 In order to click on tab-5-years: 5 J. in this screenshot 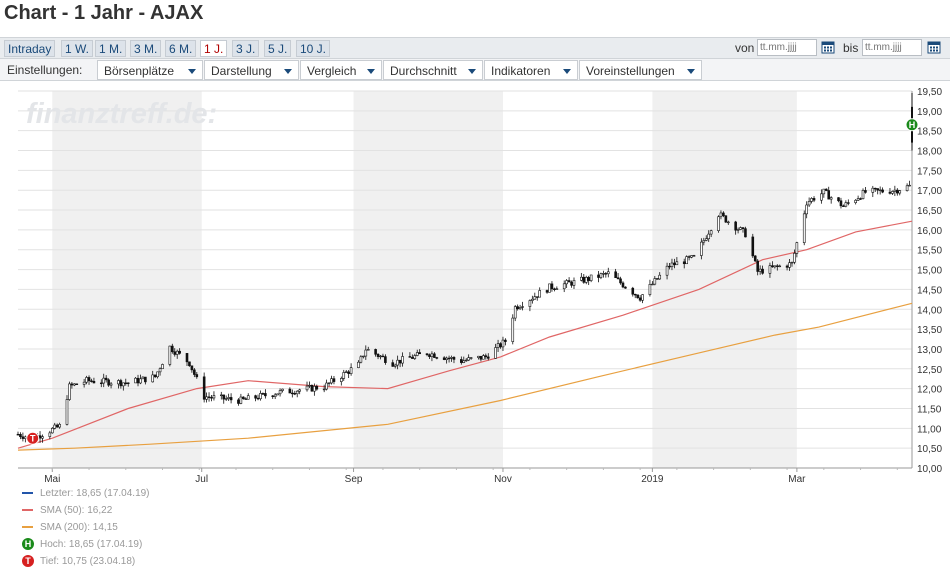, I will do `click(278, 48)`.